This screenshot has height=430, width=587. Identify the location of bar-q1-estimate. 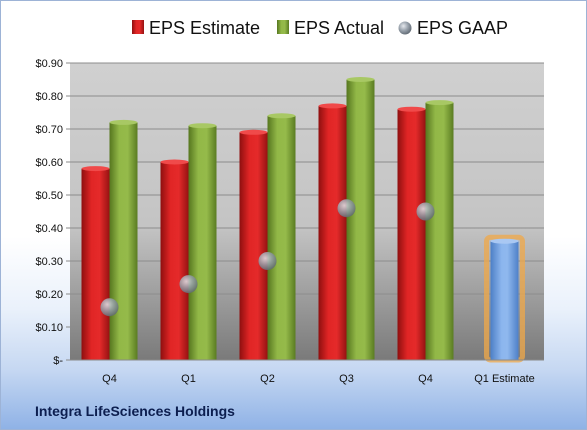
(504, 300).